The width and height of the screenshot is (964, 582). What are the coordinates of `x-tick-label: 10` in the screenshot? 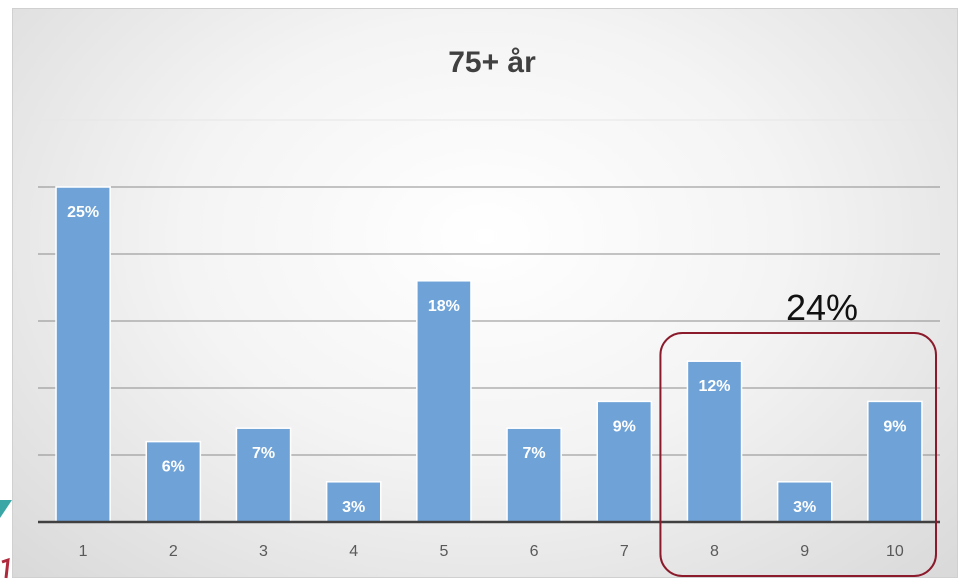 It's located at (895, 551).